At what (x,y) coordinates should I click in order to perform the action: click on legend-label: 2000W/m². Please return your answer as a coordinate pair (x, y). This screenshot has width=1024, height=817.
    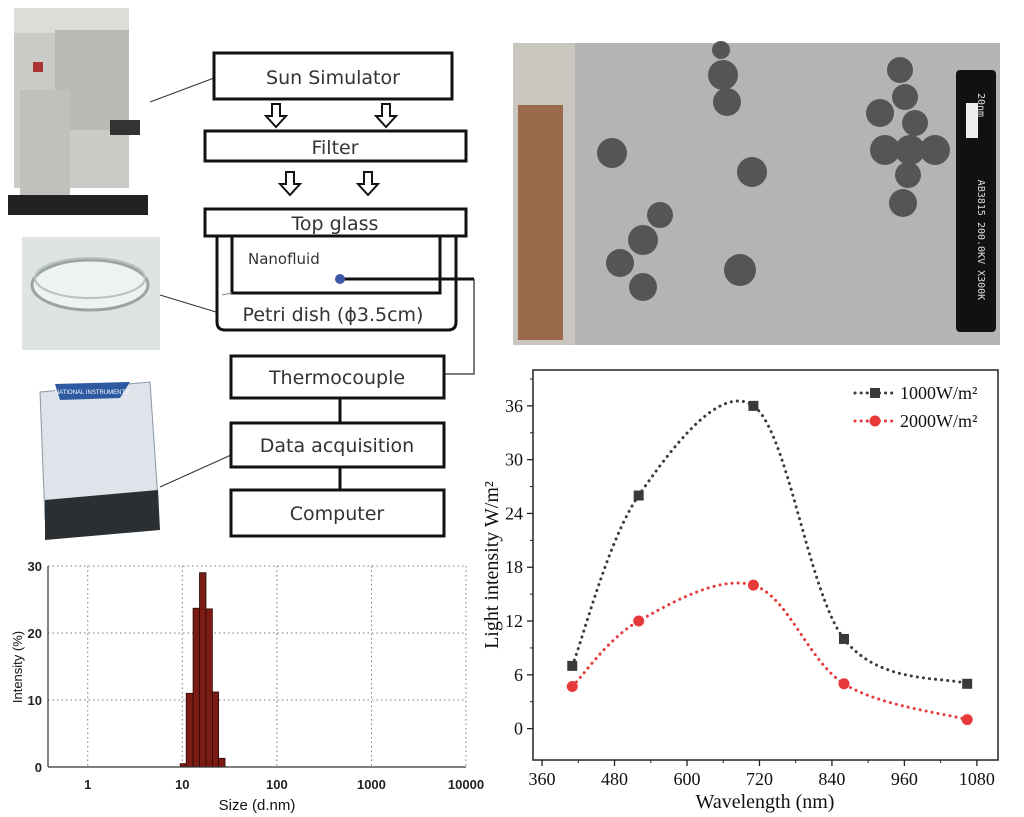
    Looking at the image, I should click on (938, 421).